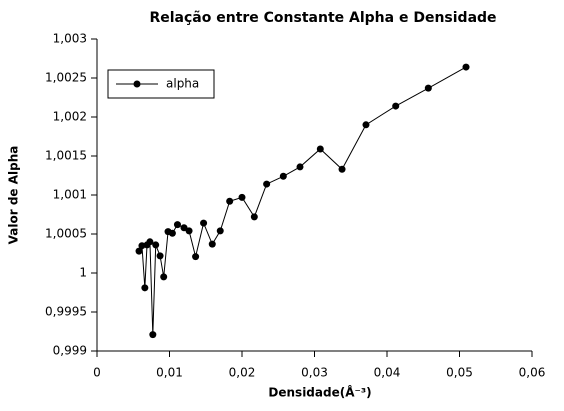 This screenshot has width=564, height=411. Describe the element at coordinates (70, 195) in the screenshot. I see `y-tick-label: 1,001` at that location.